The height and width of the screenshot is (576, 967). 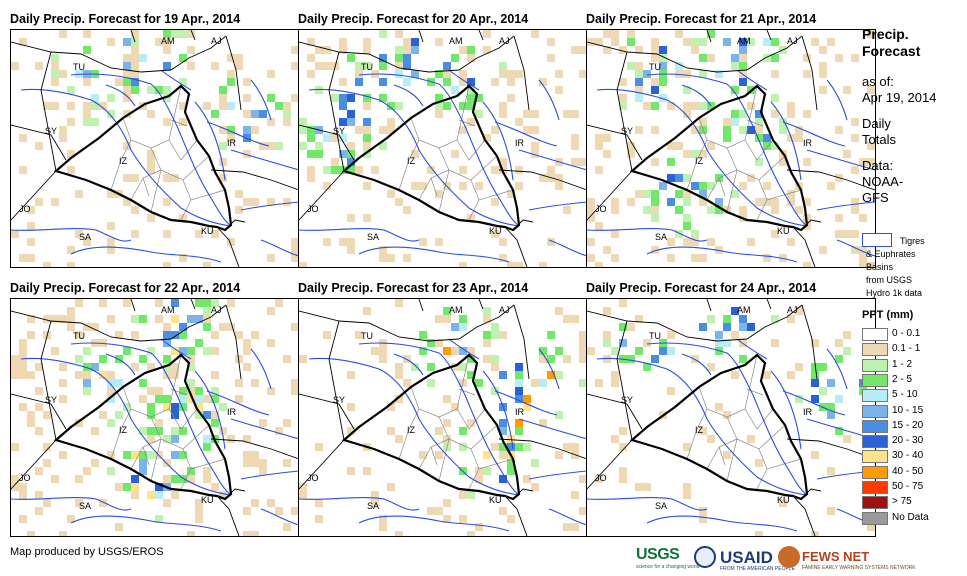 What do you see at coordinates (168, 310) in the screenshot?
I see `country-label: AM` at bounding box center [168, 310].